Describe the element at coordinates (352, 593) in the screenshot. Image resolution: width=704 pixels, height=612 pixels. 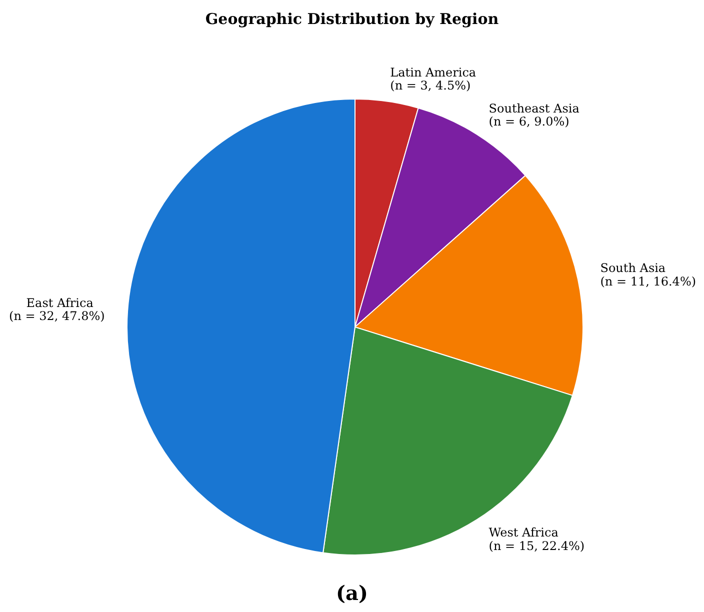
I see `text: (a)` at that location.